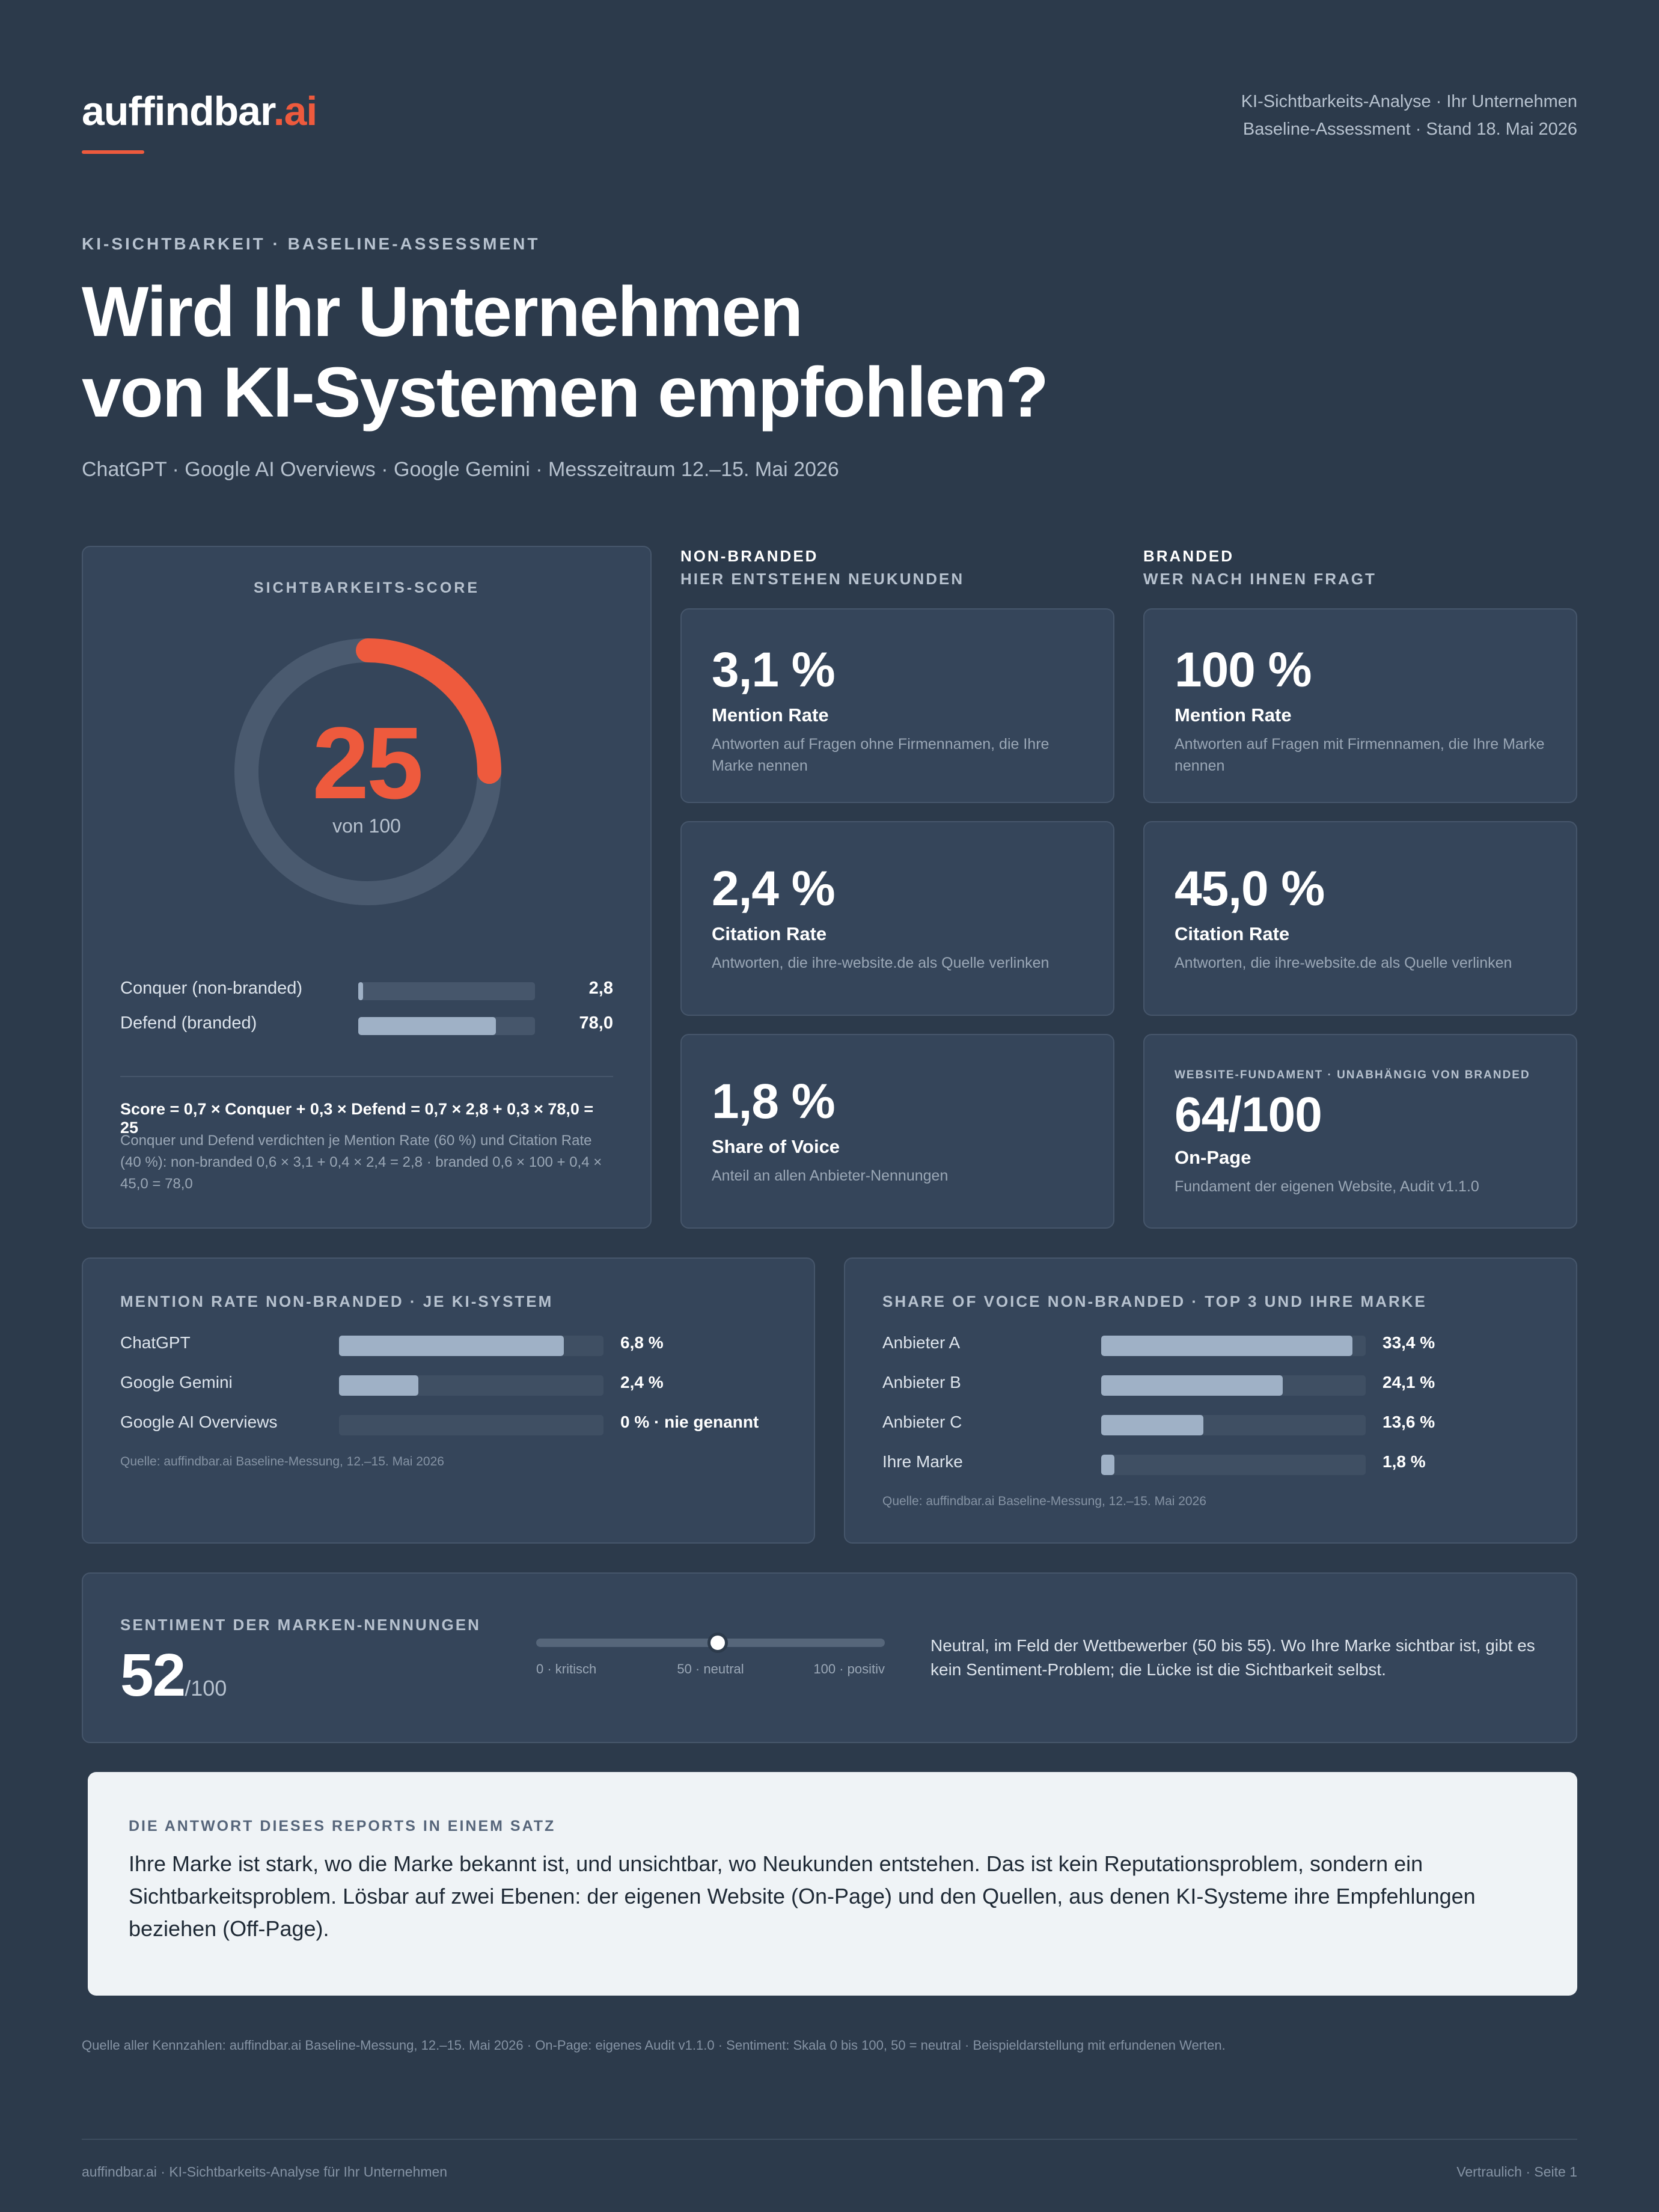 The image size is (1659, 2212). Describe the element at coordinates (822, 567) in the screenshot. I see `nonbranded-header: NON-BRANDED HIER ENTSTEHEN NEUKUNDEN` at that location.